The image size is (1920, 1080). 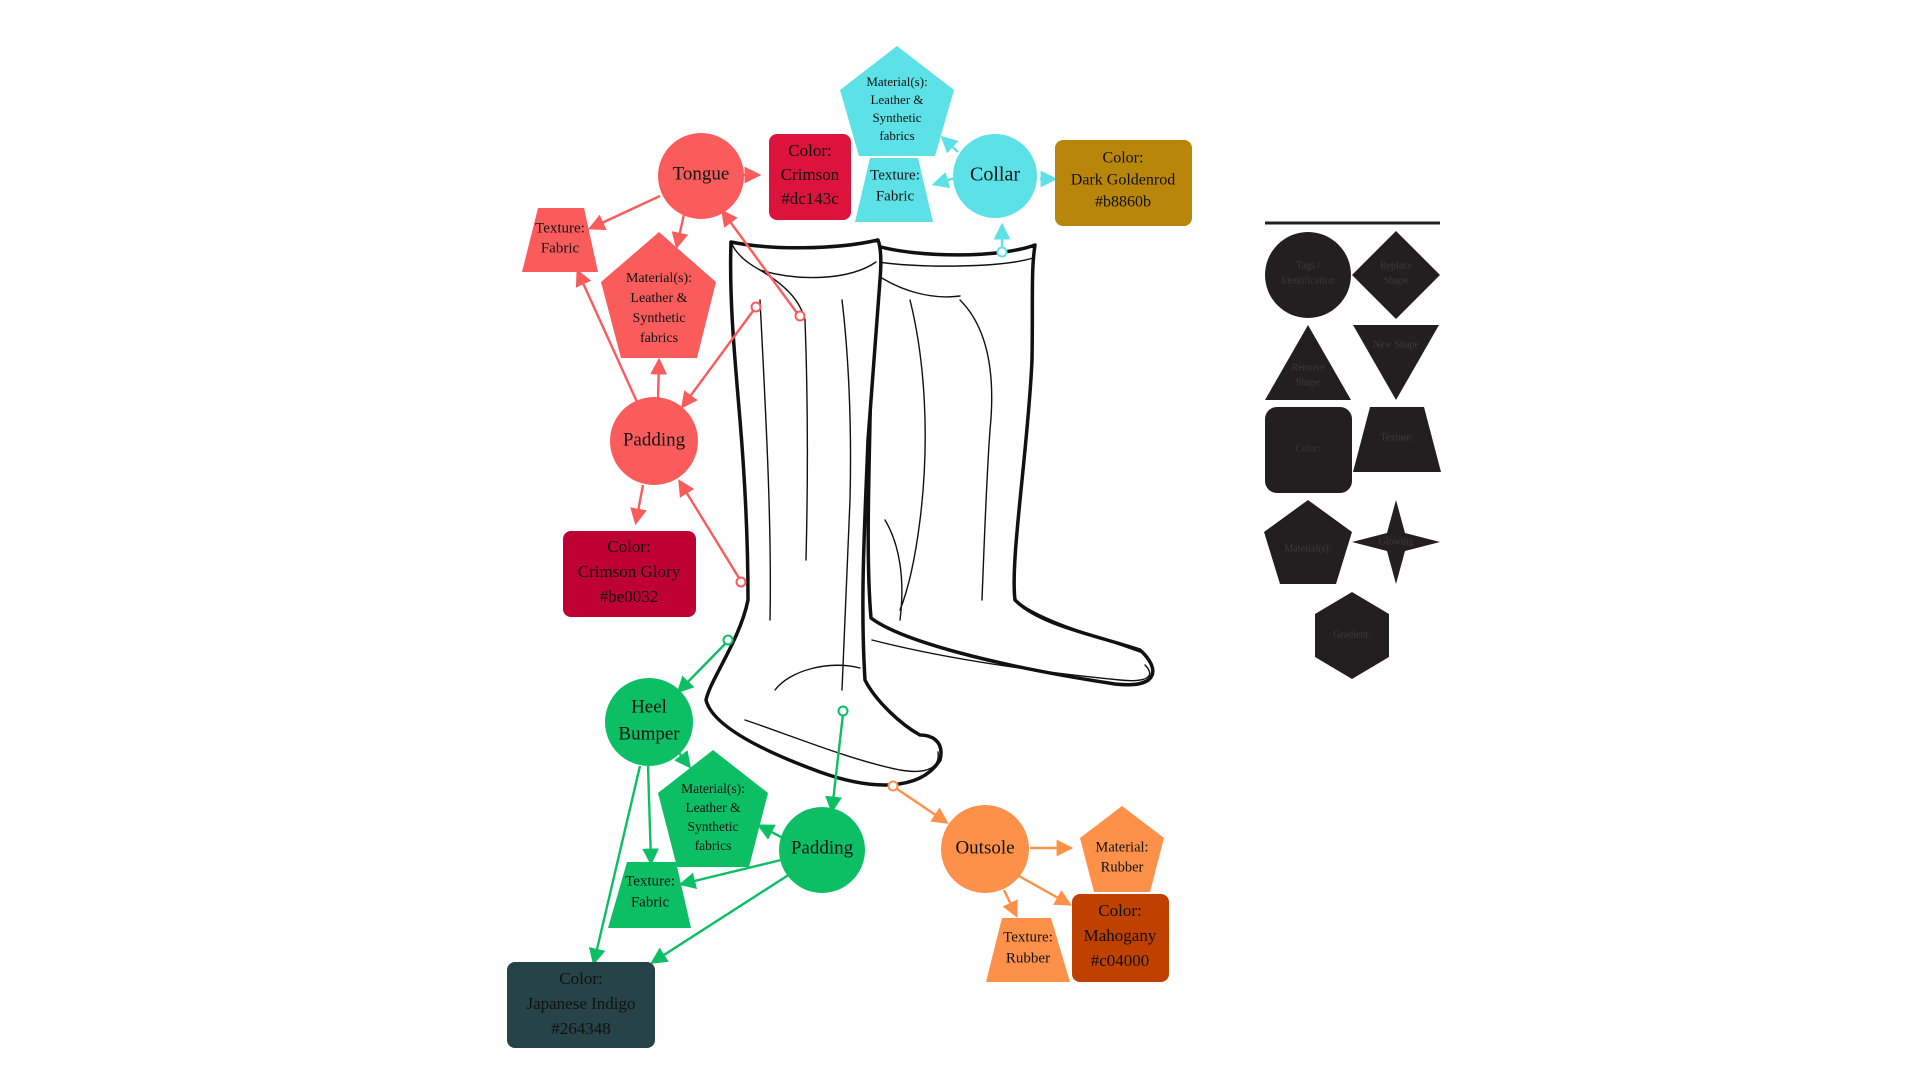 I want to click on tongue-color-line3: #dc143c, so click(x=810, y=198).